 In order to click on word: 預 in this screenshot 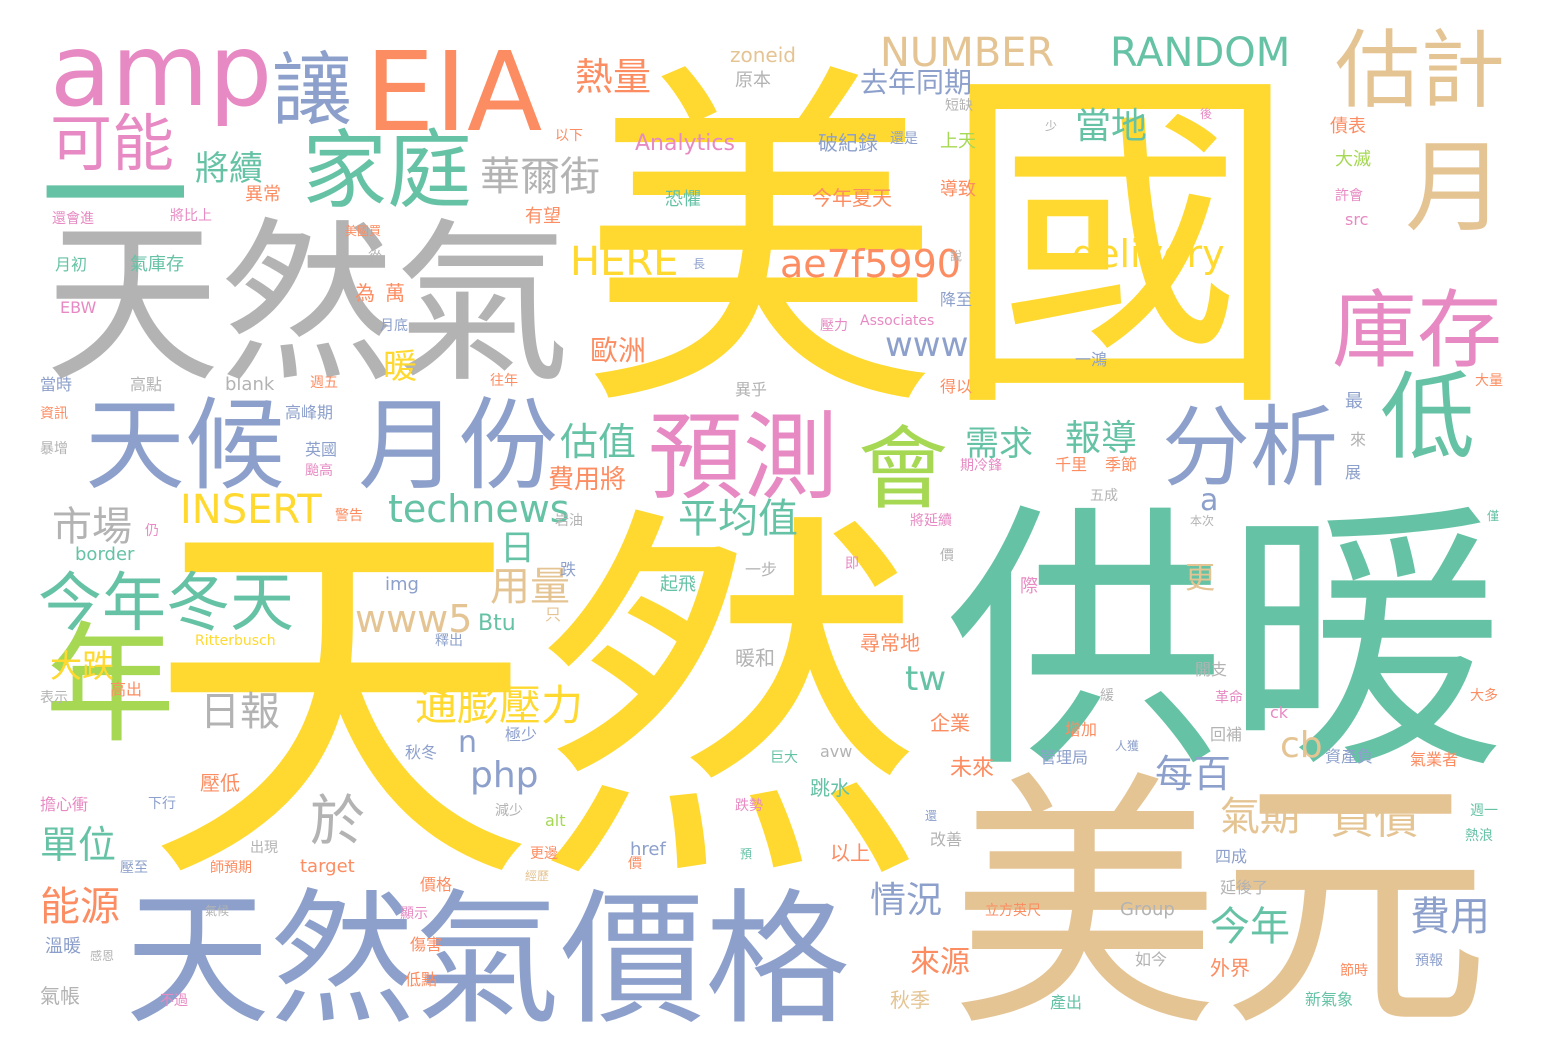, I will do `click(746, 854)`.